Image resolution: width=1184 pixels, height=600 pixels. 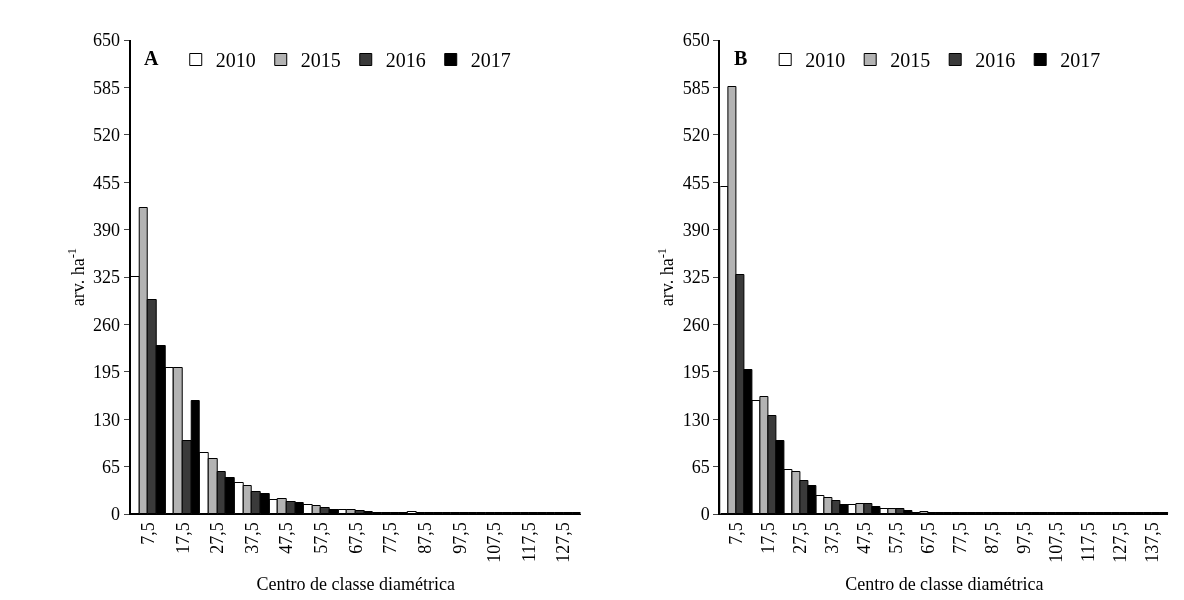 What do you see at coordinates (151, 58) in the screenshot?
I see `annotation: A` at bounding box center [151, 58].